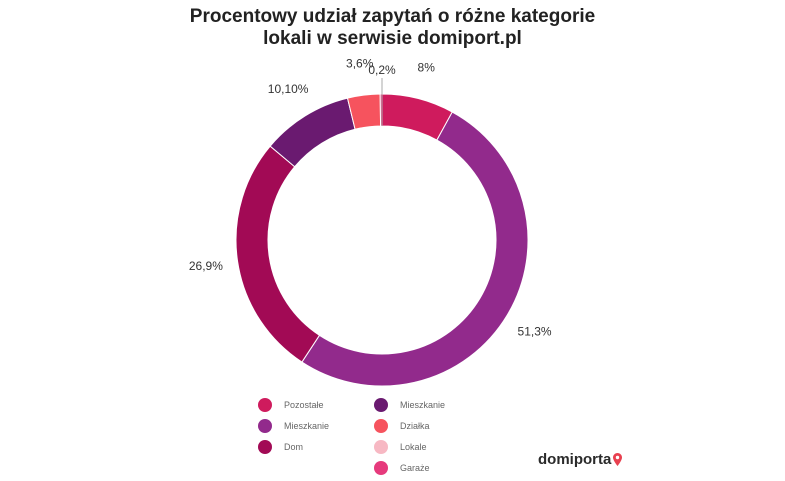  Describe the element at coordinates (382, 70) in the screenshot. I see `data-label-garaze-6: 0,2%` at that location.